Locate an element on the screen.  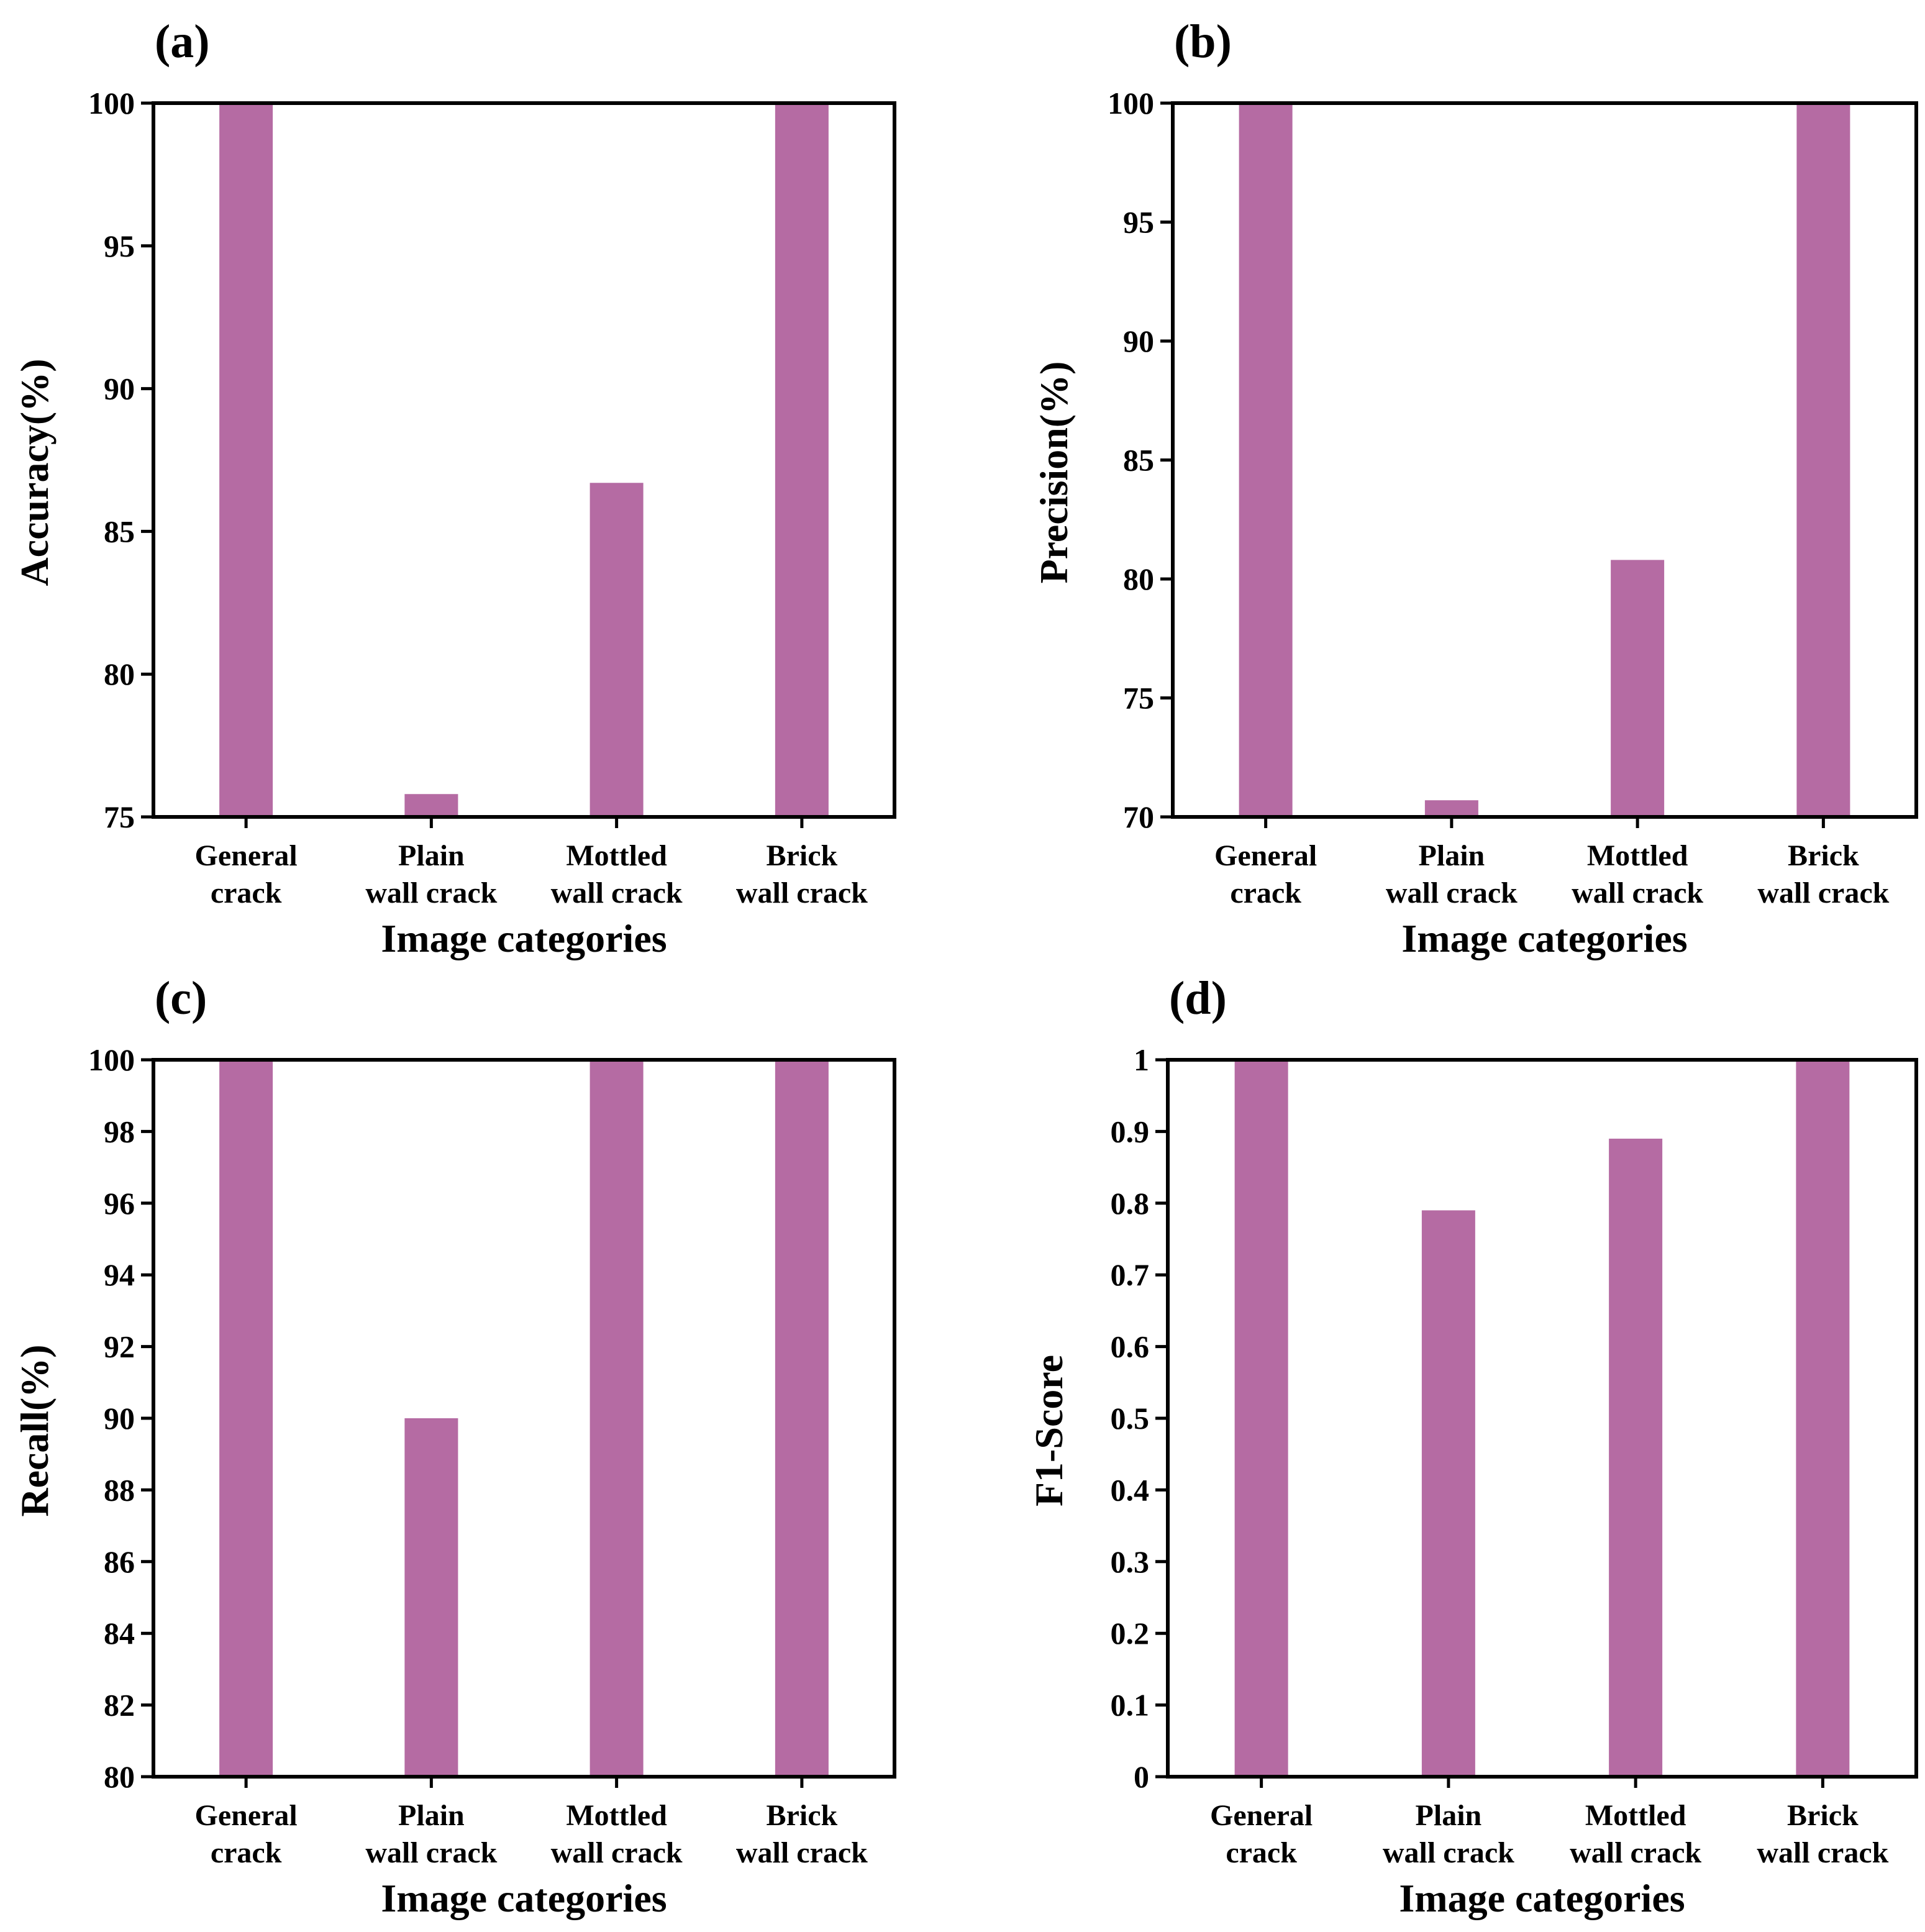
y-tick-label: 70 is located at coordinates (1138, 817).